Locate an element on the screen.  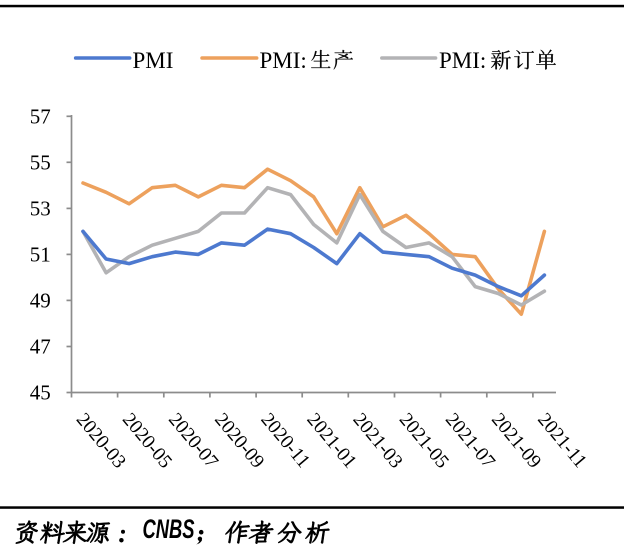
svg-text: 51 is located at coordinates (40, 255).